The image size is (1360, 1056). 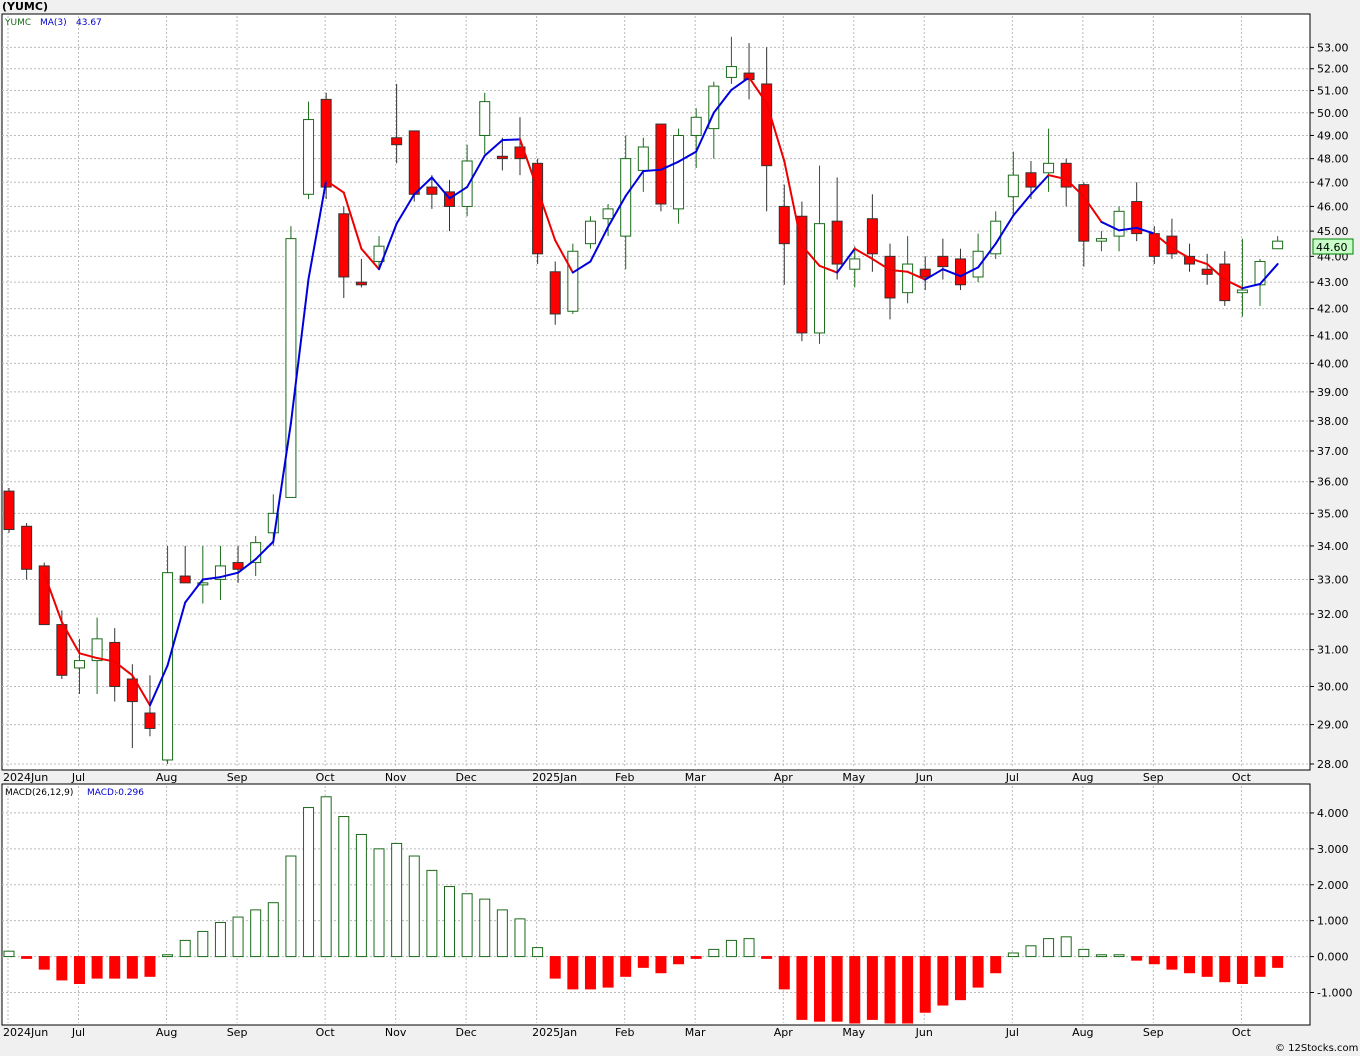 I want to click on macd-x-label: Aug, so click(x=166, y=1032).